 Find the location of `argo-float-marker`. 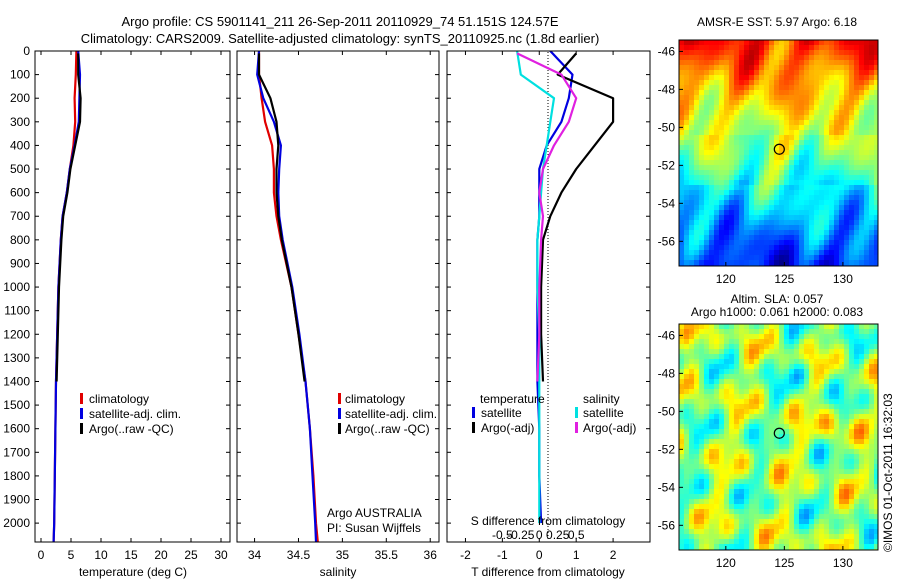

argo-float-marker is located at coordinates (779, 433).